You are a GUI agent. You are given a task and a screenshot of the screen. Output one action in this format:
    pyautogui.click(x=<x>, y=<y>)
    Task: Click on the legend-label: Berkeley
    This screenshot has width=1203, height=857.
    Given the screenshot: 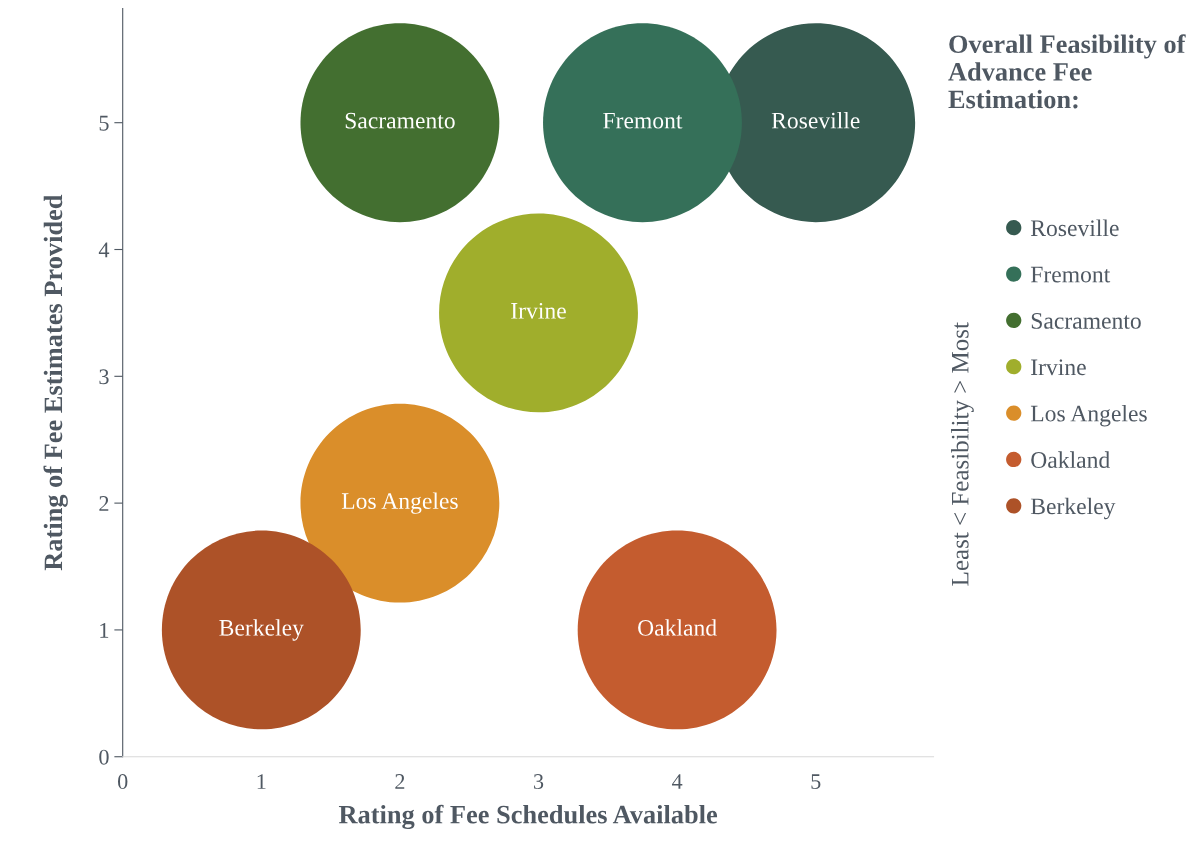 What is the action you would take?
    pyautogui.click(x=1073, y=508)
    